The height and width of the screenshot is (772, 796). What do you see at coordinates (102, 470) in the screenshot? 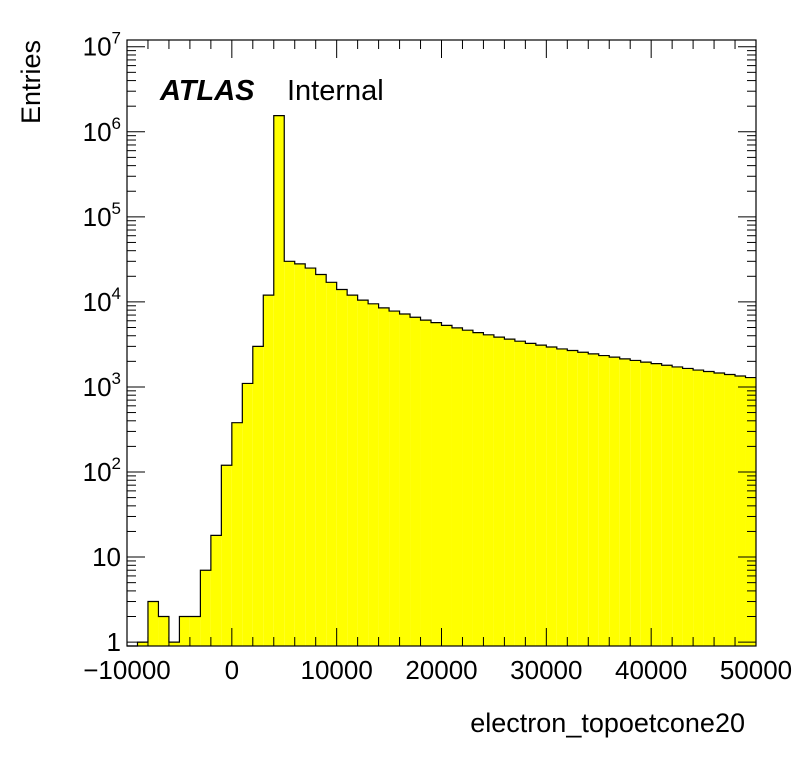
I see `y-tick-label: 10²` at bounding box center [102, 470].